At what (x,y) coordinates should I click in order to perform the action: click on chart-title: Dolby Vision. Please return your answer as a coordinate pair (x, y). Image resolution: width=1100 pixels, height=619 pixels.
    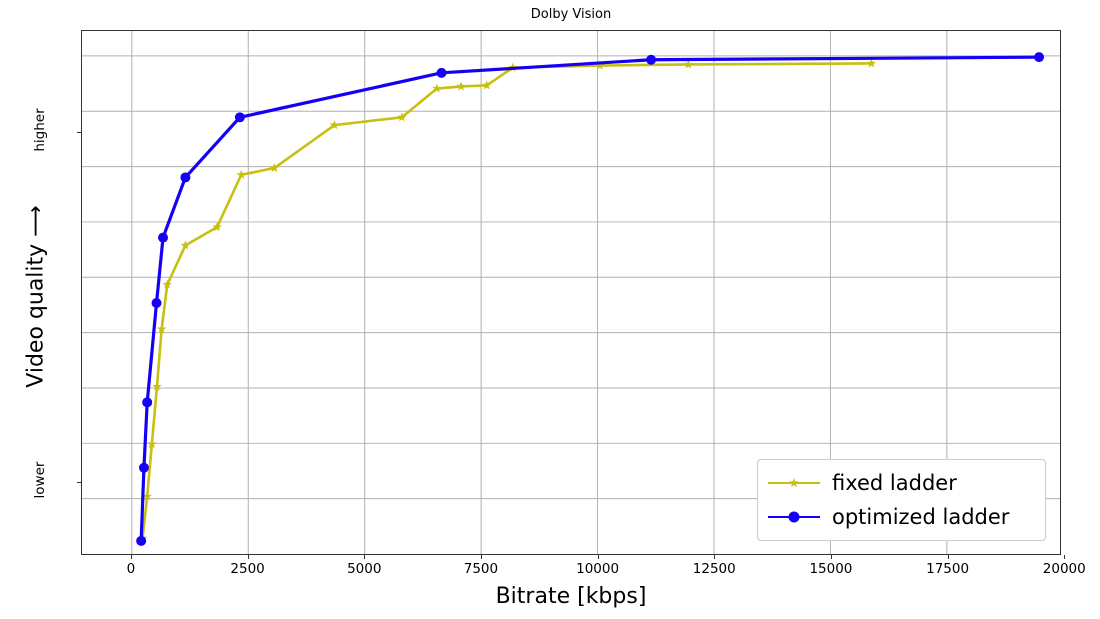
    Looking at the image, I should click on (571, 14).